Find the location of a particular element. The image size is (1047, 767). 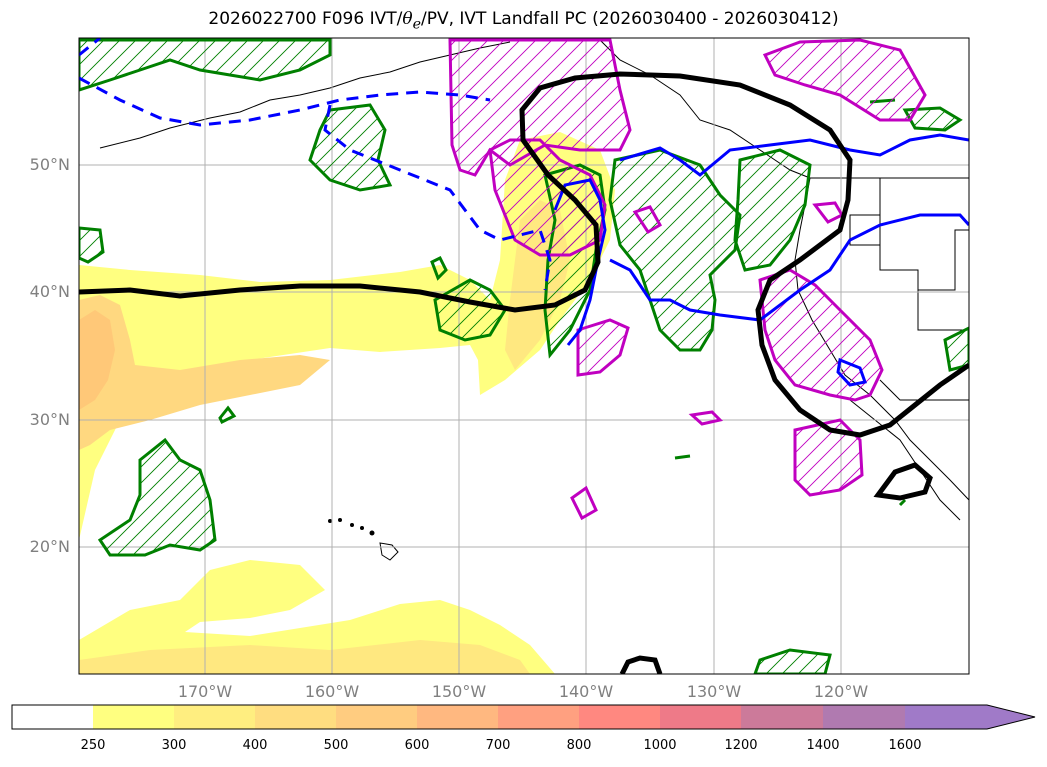

lat-label-30n: 30°N is located at coordinates (49, 419).